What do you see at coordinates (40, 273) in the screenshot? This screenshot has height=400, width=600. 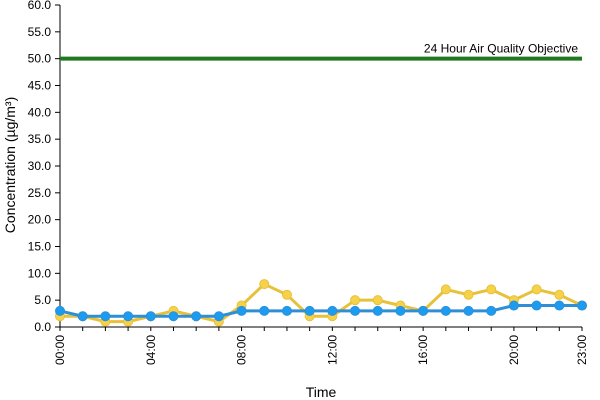 I see `y-tick-label: 10.0` at bounding box center [40, 273].